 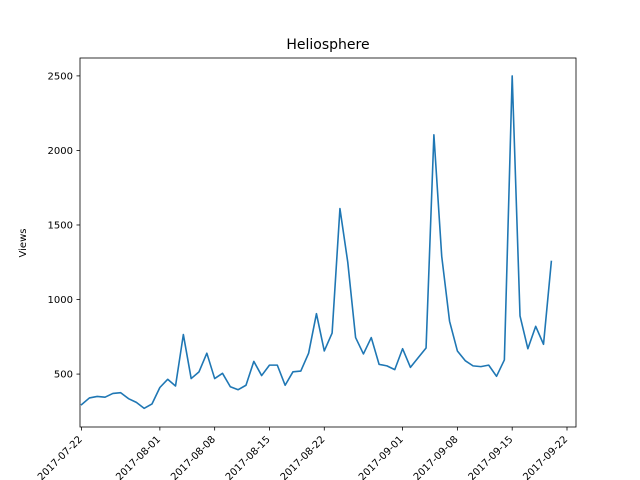 What do you see at coordinates (60, 76) in the screenshot?
I see `y-tick-label: 2500` at bounding box center [60, 76].